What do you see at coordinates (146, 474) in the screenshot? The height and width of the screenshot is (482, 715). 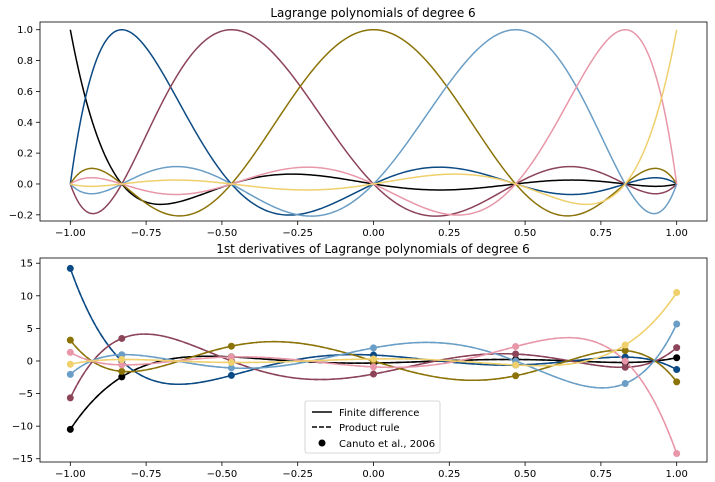 I see `bottom-x-tick-label-1: −0.75` at bounding box center [146, 474].